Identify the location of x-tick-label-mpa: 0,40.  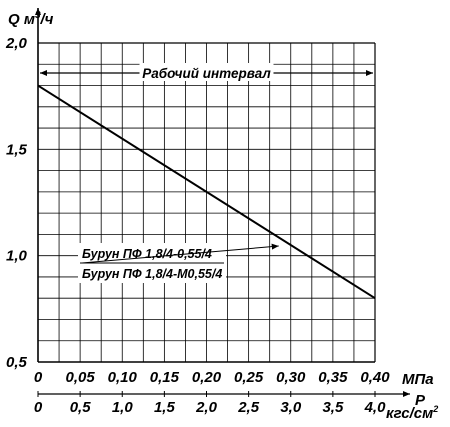
(375, 377).